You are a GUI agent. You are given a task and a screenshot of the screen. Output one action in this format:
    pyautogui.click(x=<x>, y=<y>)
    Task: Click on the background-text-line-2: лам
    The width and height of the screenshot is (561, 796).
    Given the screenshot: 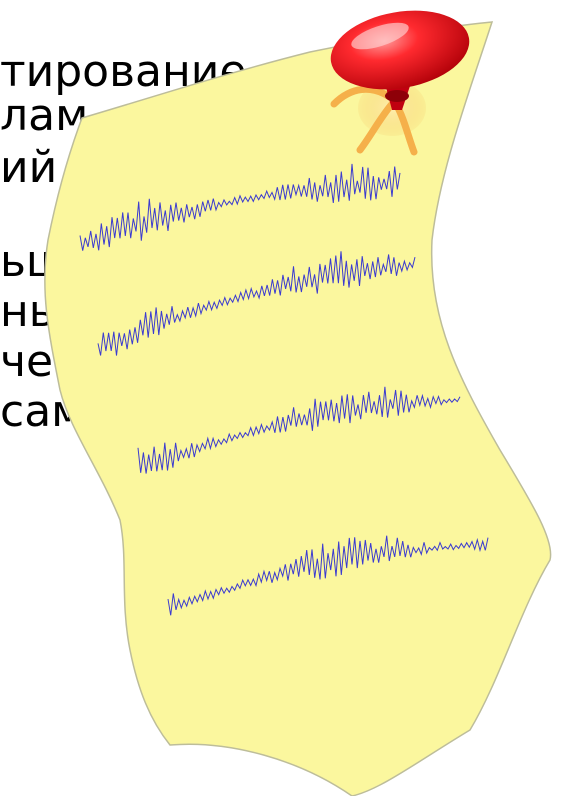 What is the action you would take?
    pyautogui.click(x=44, y=115)
    